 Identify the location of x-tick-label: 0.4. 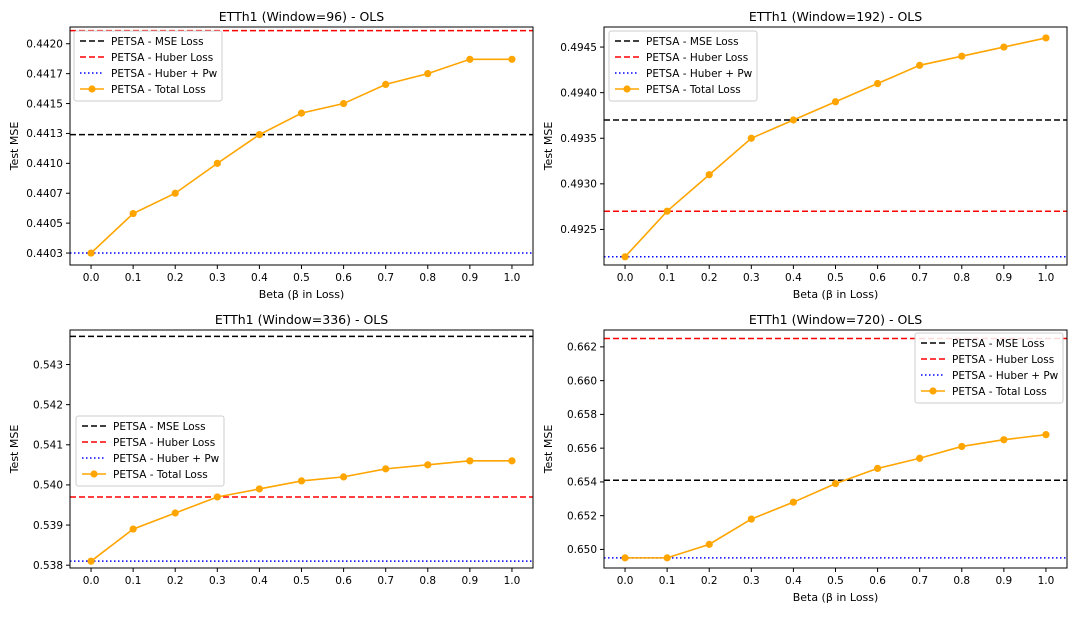
(793, 581).